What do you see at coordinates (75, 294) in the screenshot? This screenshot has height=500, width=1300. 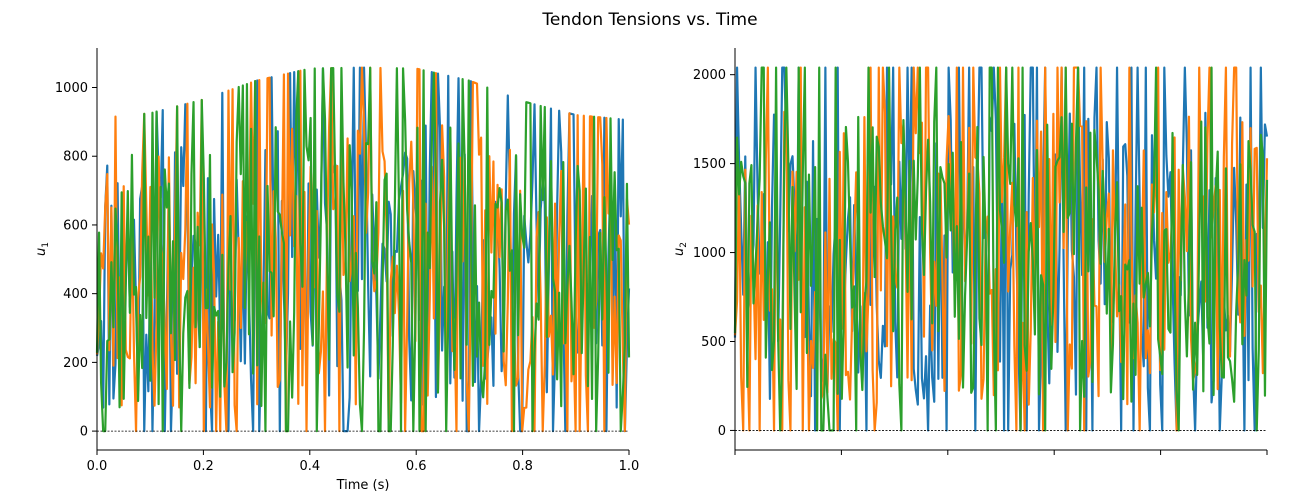 I see `u1-y-tick-label: 400` at bounding box center [75, 294].